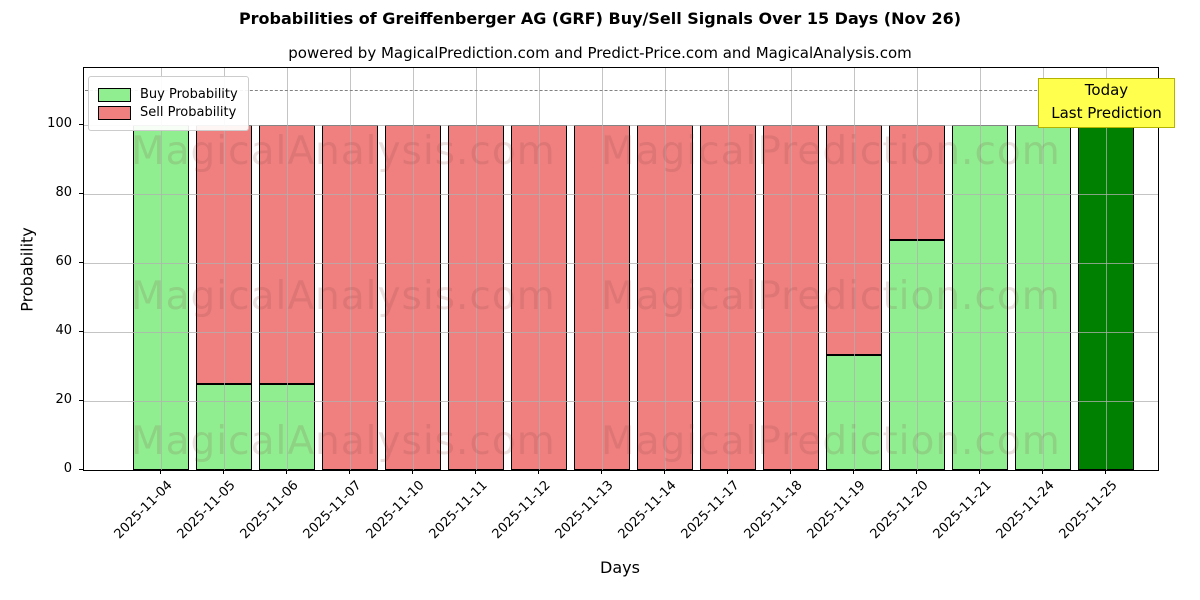  What do you see at coordinates (269, 510) in the screenshot?
I see `x-tick-label-2025-11-06: 2025-11-06` at bounding box center [269, 510].